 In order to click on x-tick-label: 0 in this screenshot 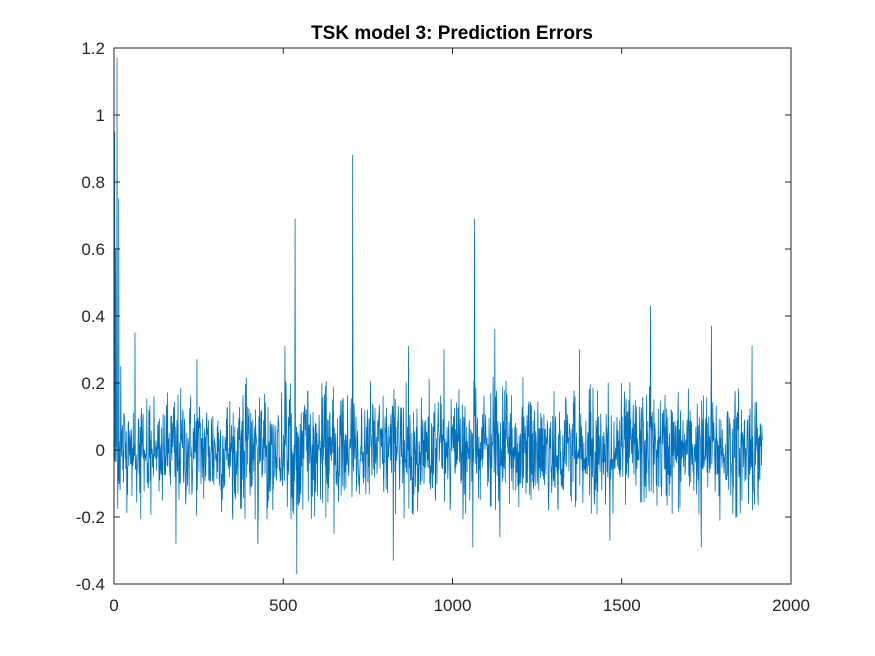, I will do `click(113, 605)`.